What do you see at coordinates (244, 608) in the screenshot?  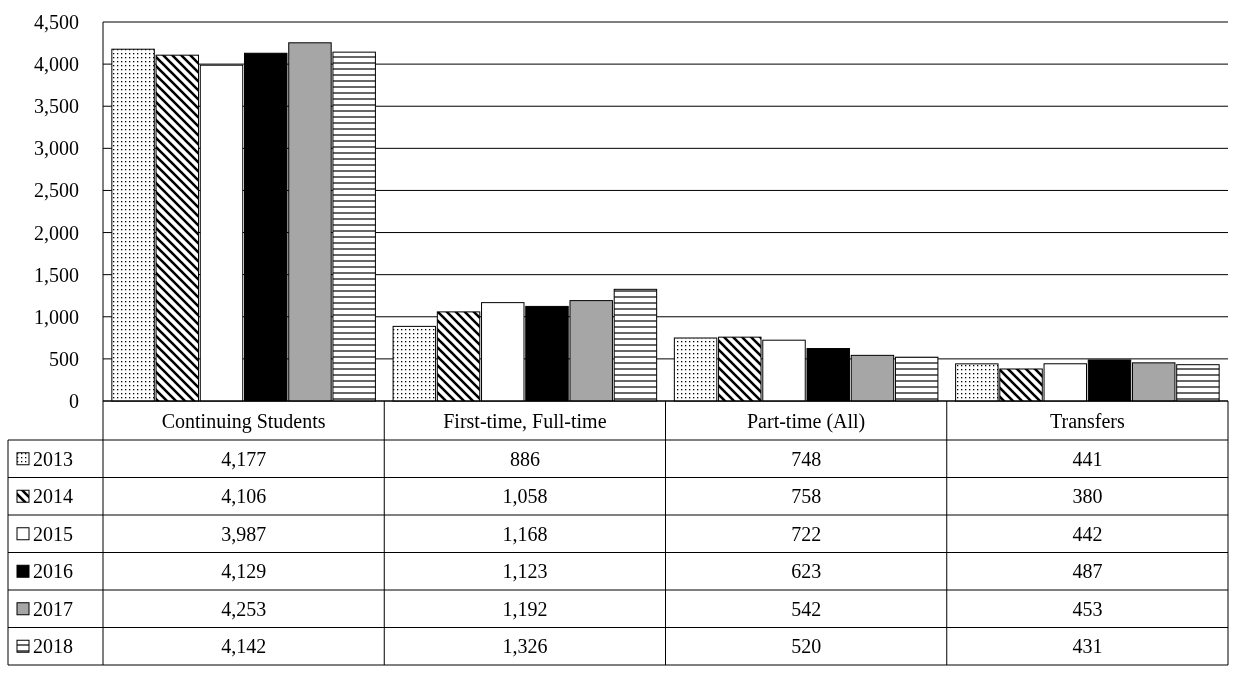 I see `data-label: 4,253` at bounding box center [244, 608].